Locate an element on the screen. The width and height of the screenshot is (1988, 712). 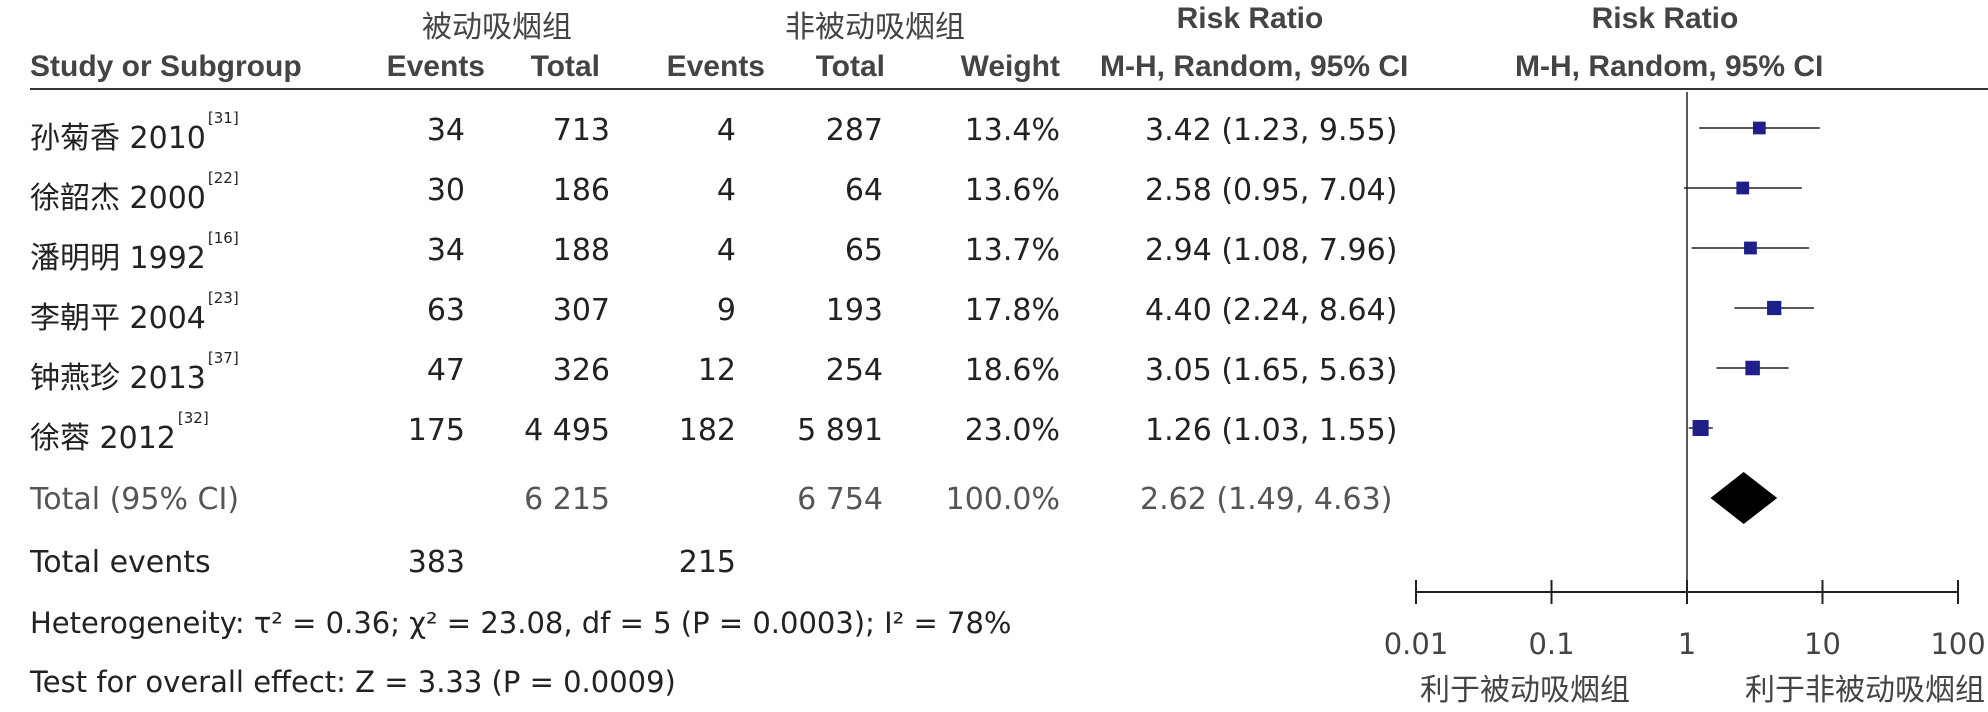
header-rule is located at coordinates (1009, 89).